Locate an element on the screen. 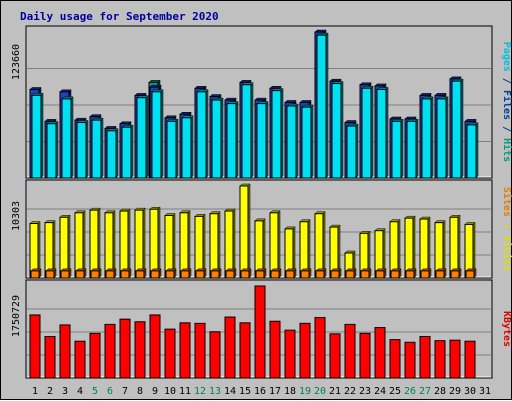 This screenshot has height=401, width=512. x-tick-label: 19 is located at coordinates (305, 391).